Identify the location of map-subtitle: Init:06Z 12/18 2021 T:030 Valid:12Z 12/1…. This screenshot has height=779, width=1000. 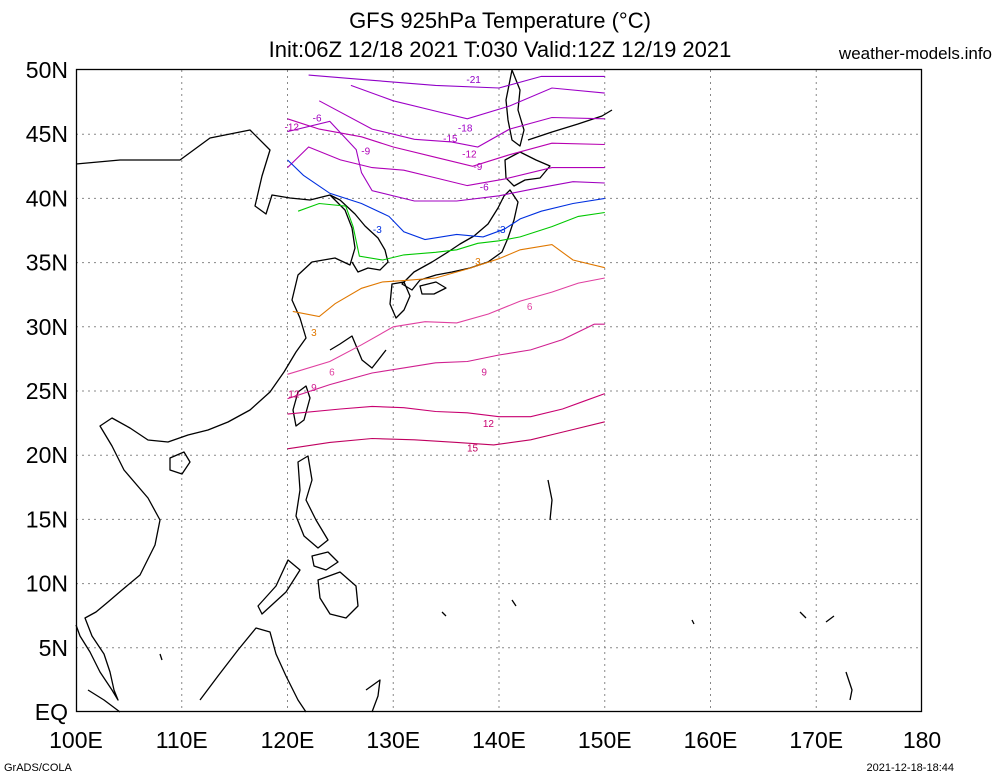
(500, 49).